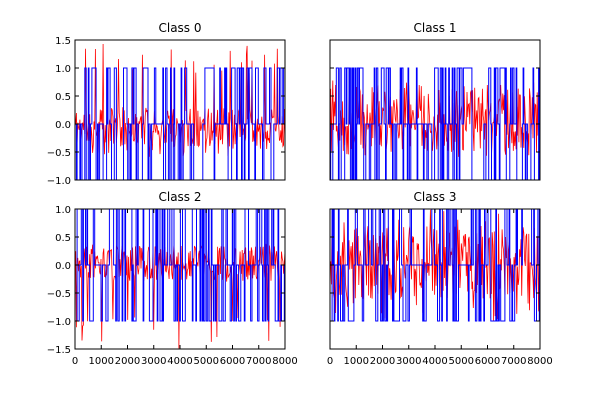  Describe the element at coordinates (63, 41) in the screenshot. I see `y-tick-label: 1.5` at that location.